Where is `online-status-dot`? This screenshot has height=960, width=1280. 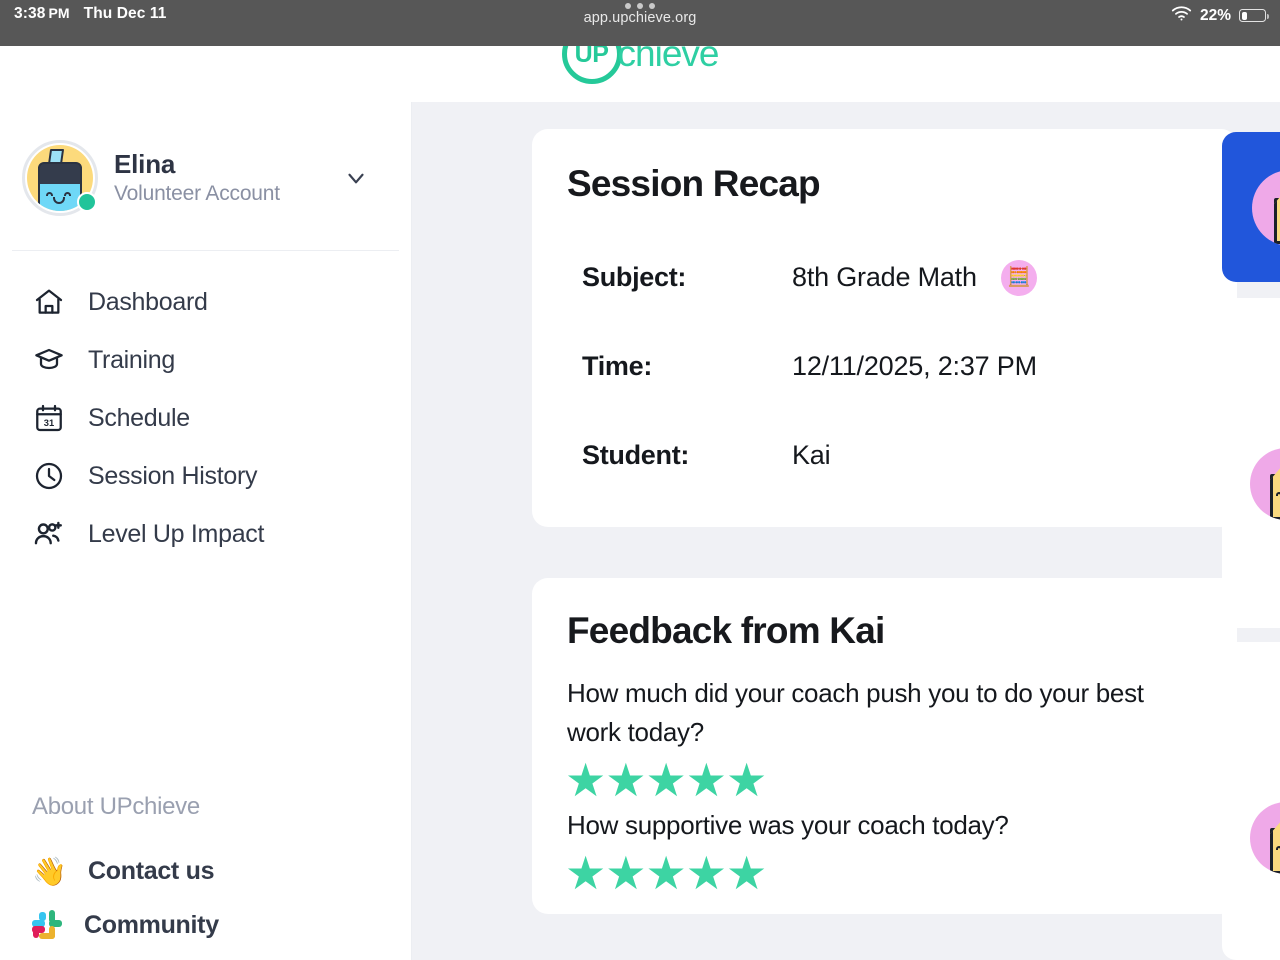 online-status-dot is located at coordinates (87, 202).